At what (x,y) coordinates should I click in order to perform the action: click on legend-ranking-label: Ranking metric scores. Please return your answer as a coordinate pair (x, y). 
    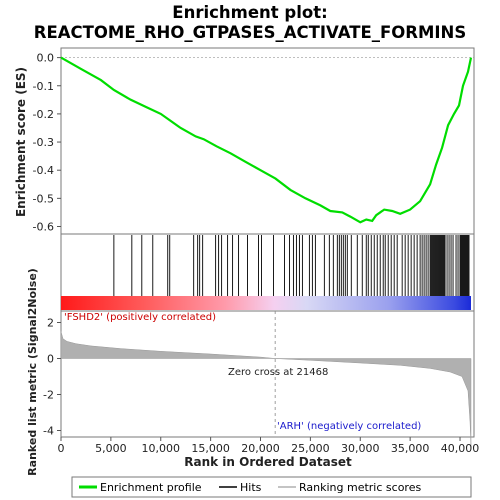
    Looking at the image, I should click on (360, 487).